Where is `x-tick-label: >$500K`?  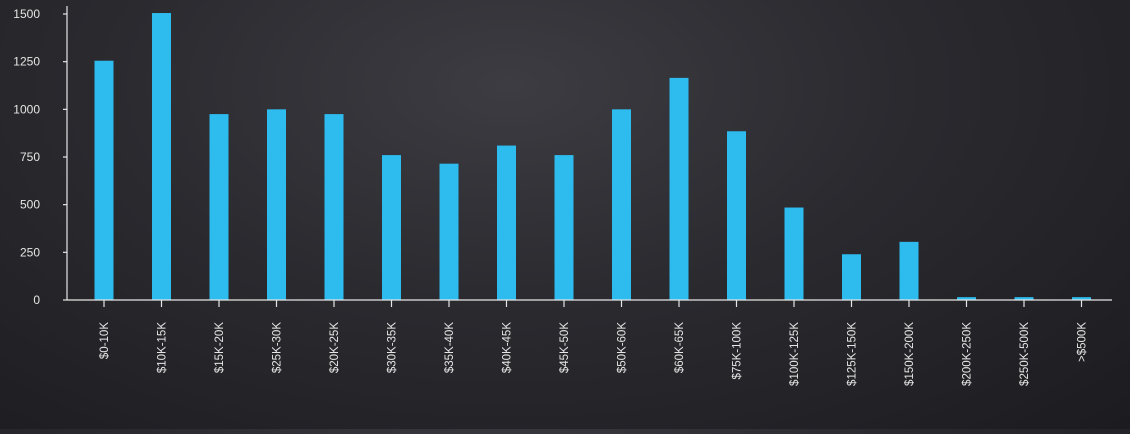 x-tick-label: >$500K is located at coordinates (1083, 342).